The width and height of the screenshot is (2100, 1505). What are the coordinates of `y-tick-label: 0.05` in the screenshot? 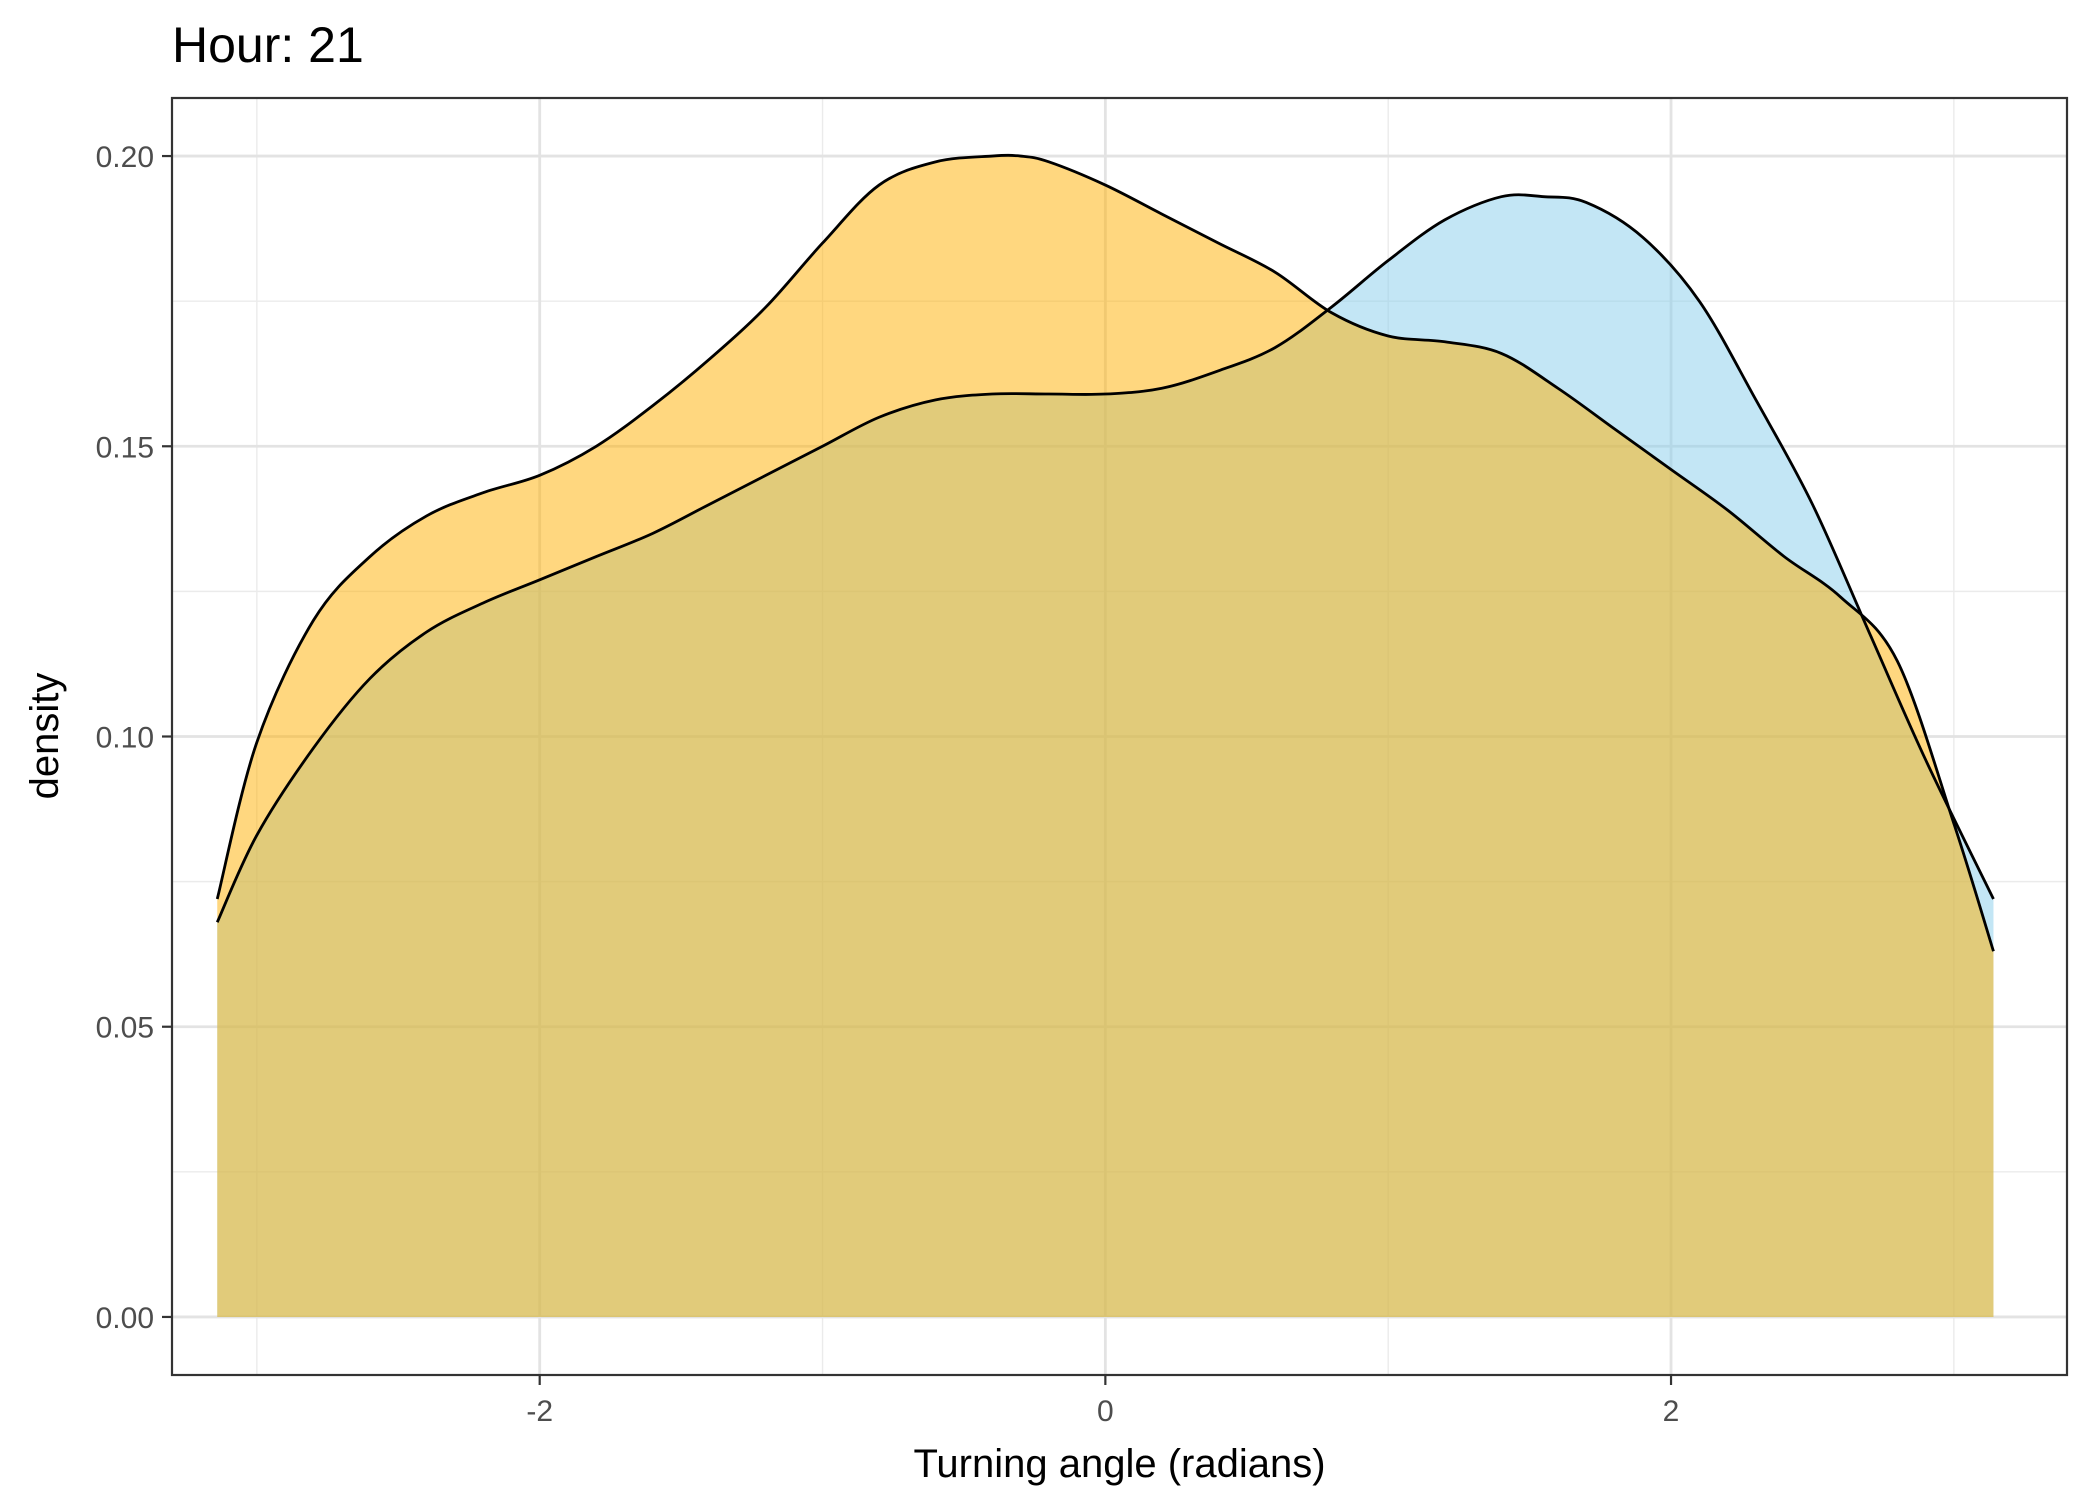 It's located at (125, 1028).